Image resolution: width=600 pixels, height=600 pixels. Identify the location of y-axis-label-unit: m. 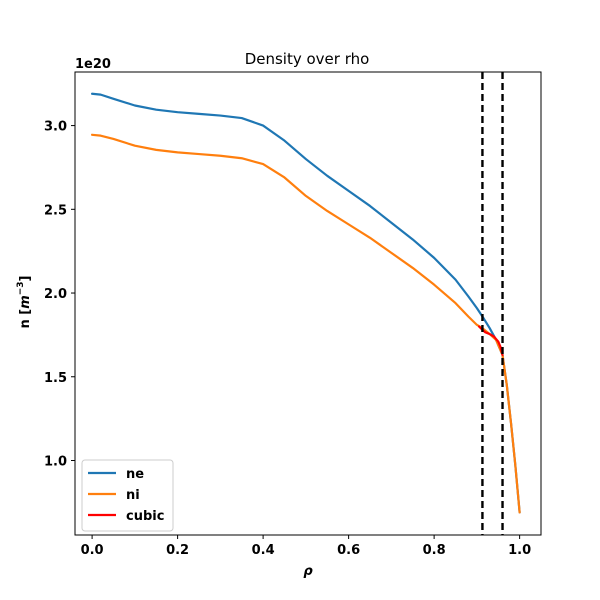
(25, 302).